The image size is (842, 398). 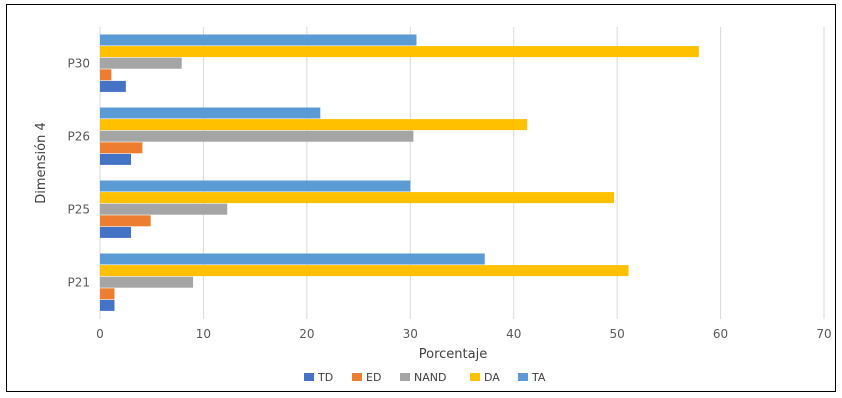 I want to click on x-tick-label: 60, so click(x=720, y=334).